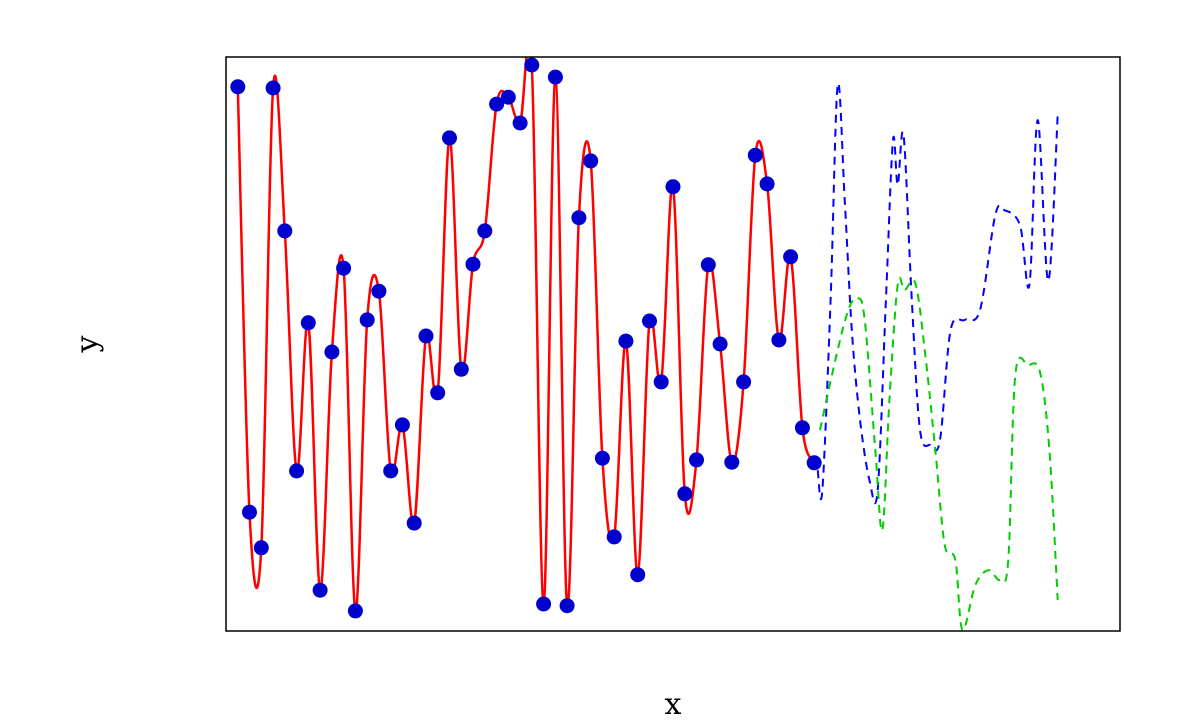 This screenshot has height=724, width=1196. Describe the element at coordinates (87, 344) in the screenshot. I see `y-axis-label: y` at that location.